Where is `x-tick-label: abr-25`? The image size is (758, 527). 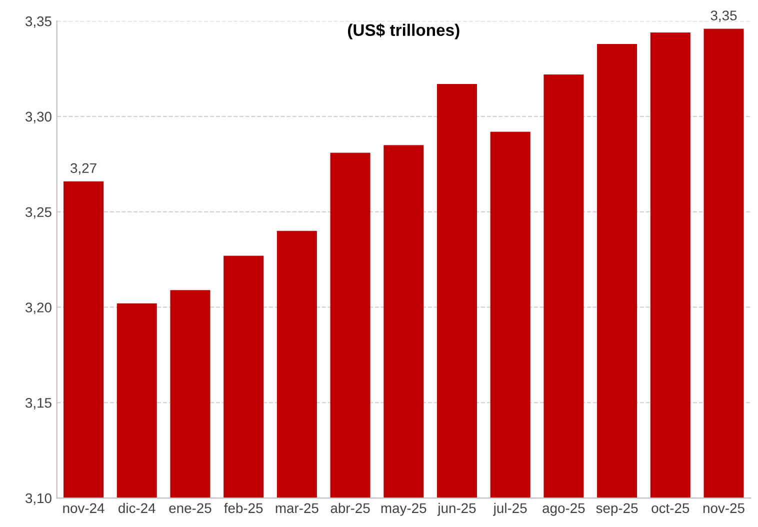
x-tick-label: abr-25 is located at coordinates (350, 508).